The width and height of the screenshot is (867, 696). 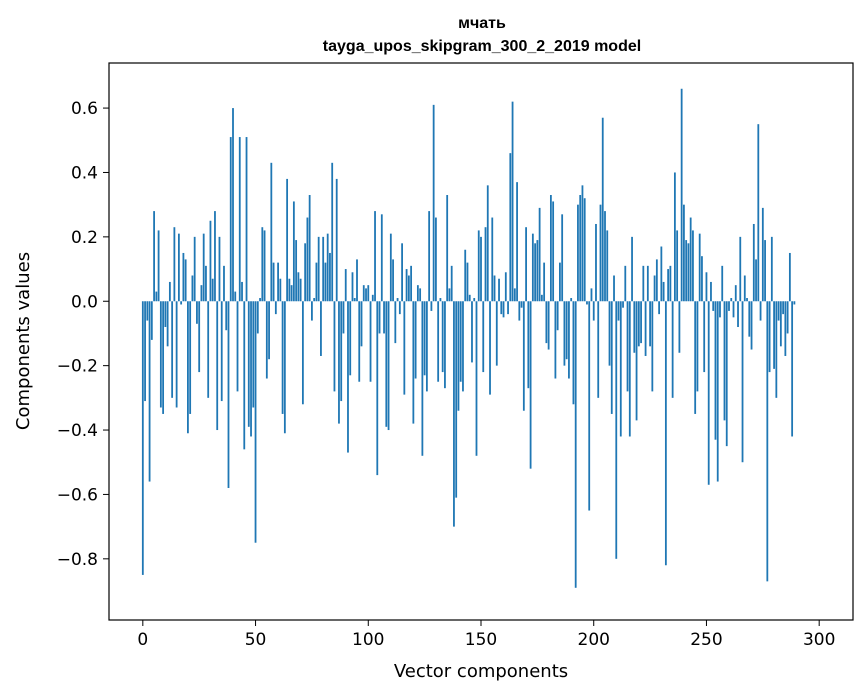 I want to click on chart-title-line1: мчать, so click(x=482, y=23).